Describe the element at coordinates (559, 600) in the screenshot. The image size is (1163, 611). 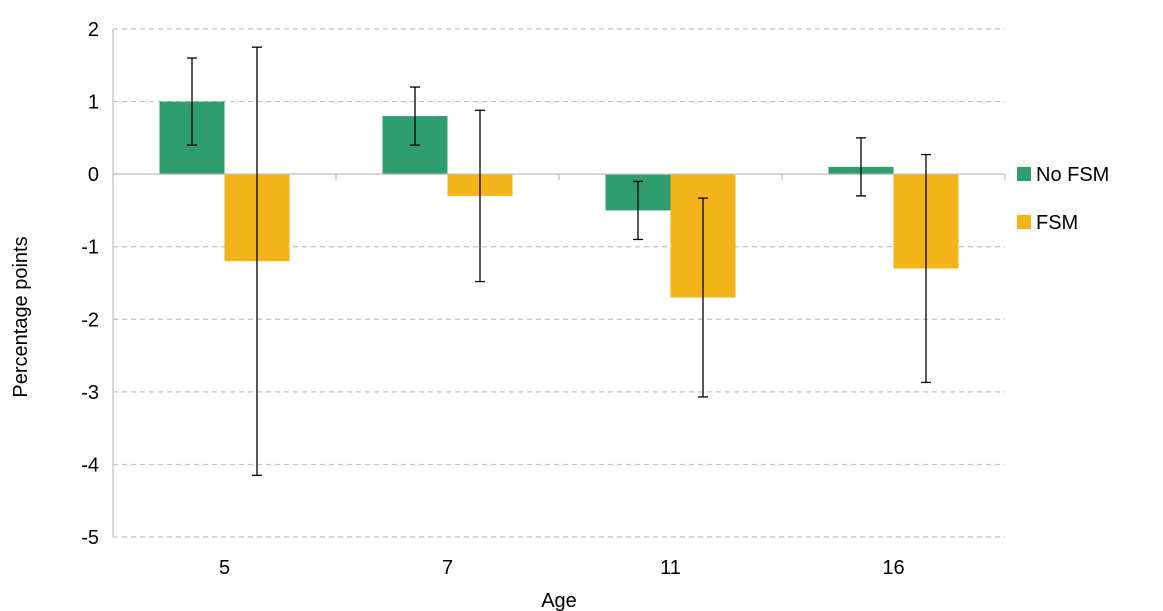
I see `x-axis-title: Age` at that location.